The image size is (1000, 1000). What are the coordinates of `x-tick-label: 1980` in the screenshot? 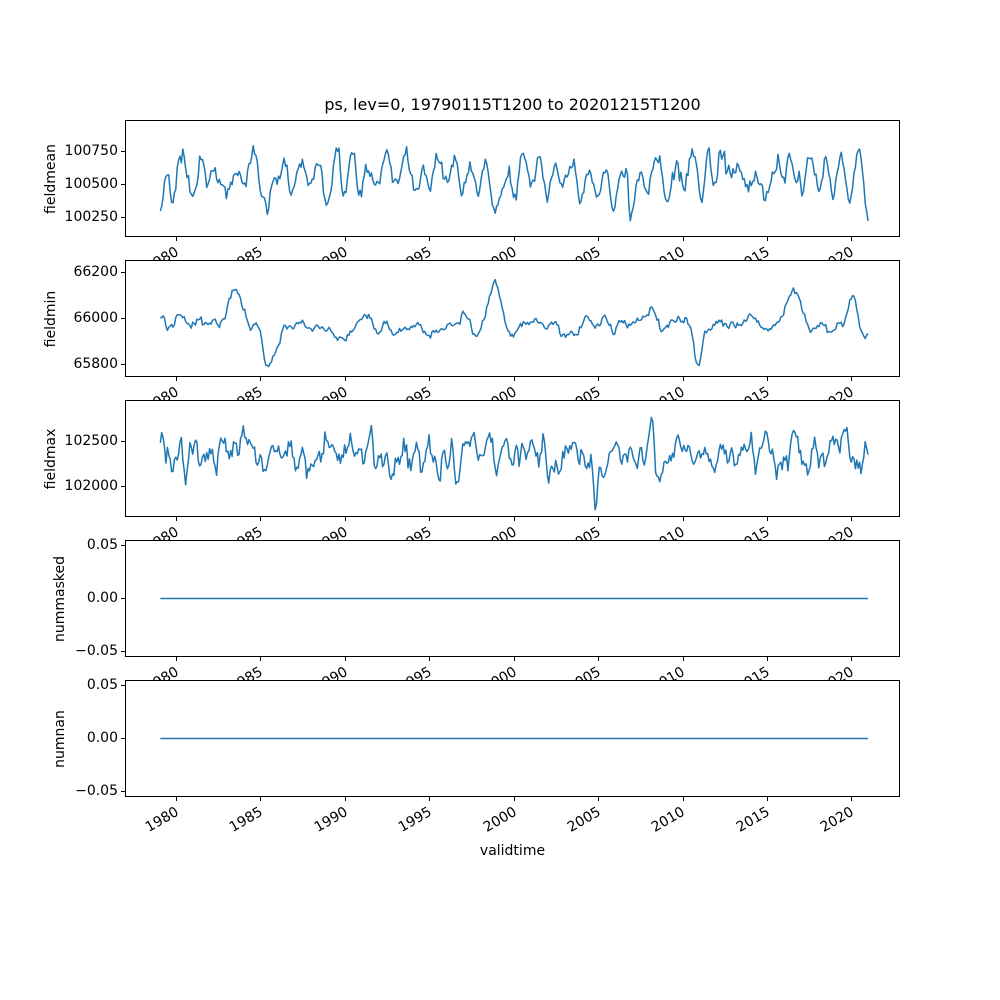 It's located at (162, 820).